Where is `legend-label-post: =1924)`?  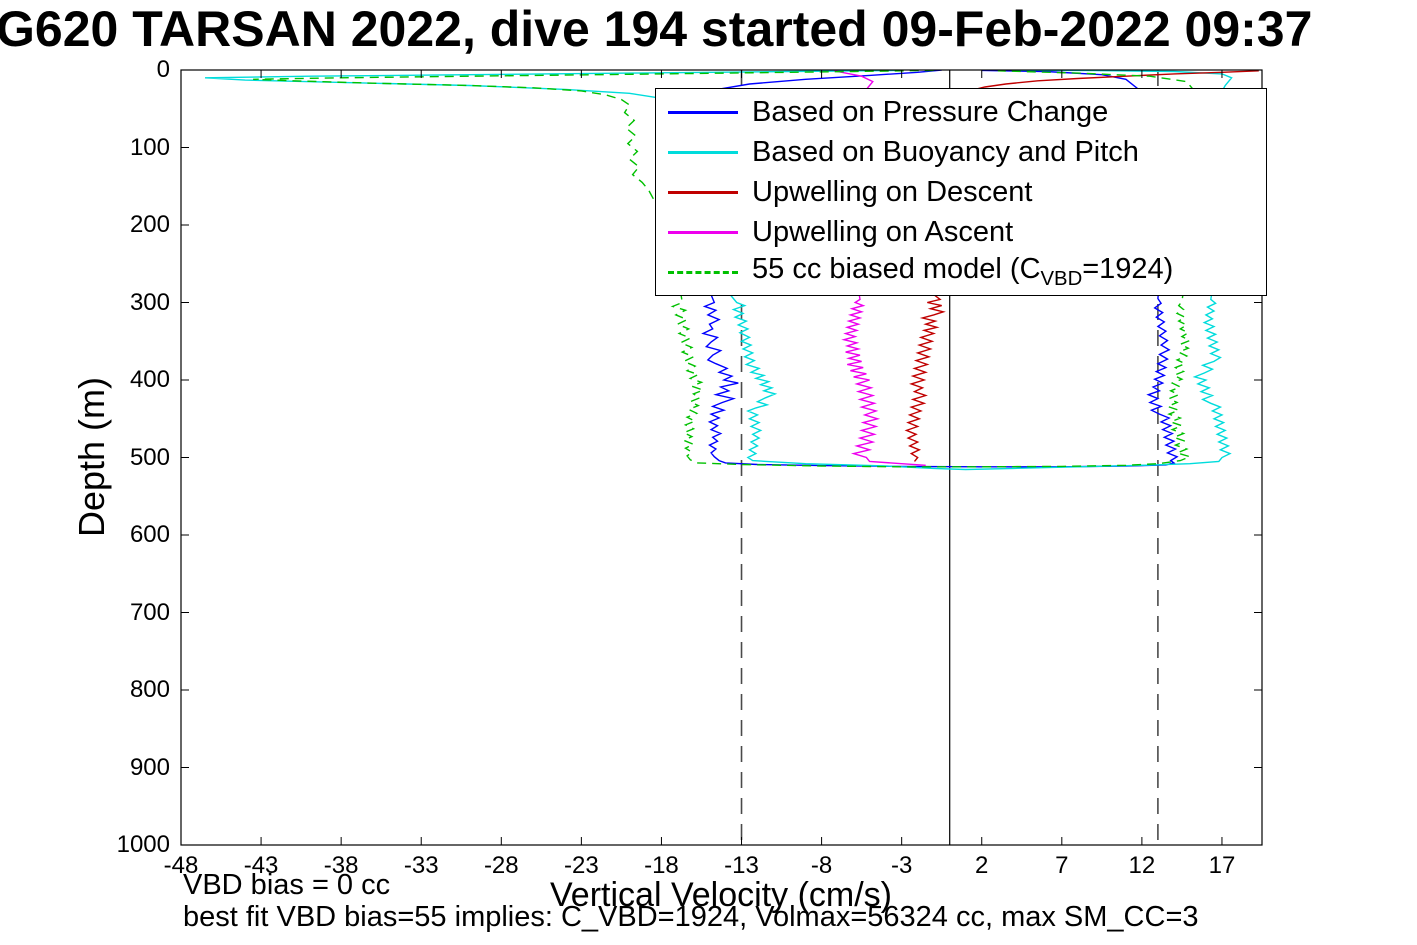 legend-label-post: =1924) is located at coordinates (1128, 269).